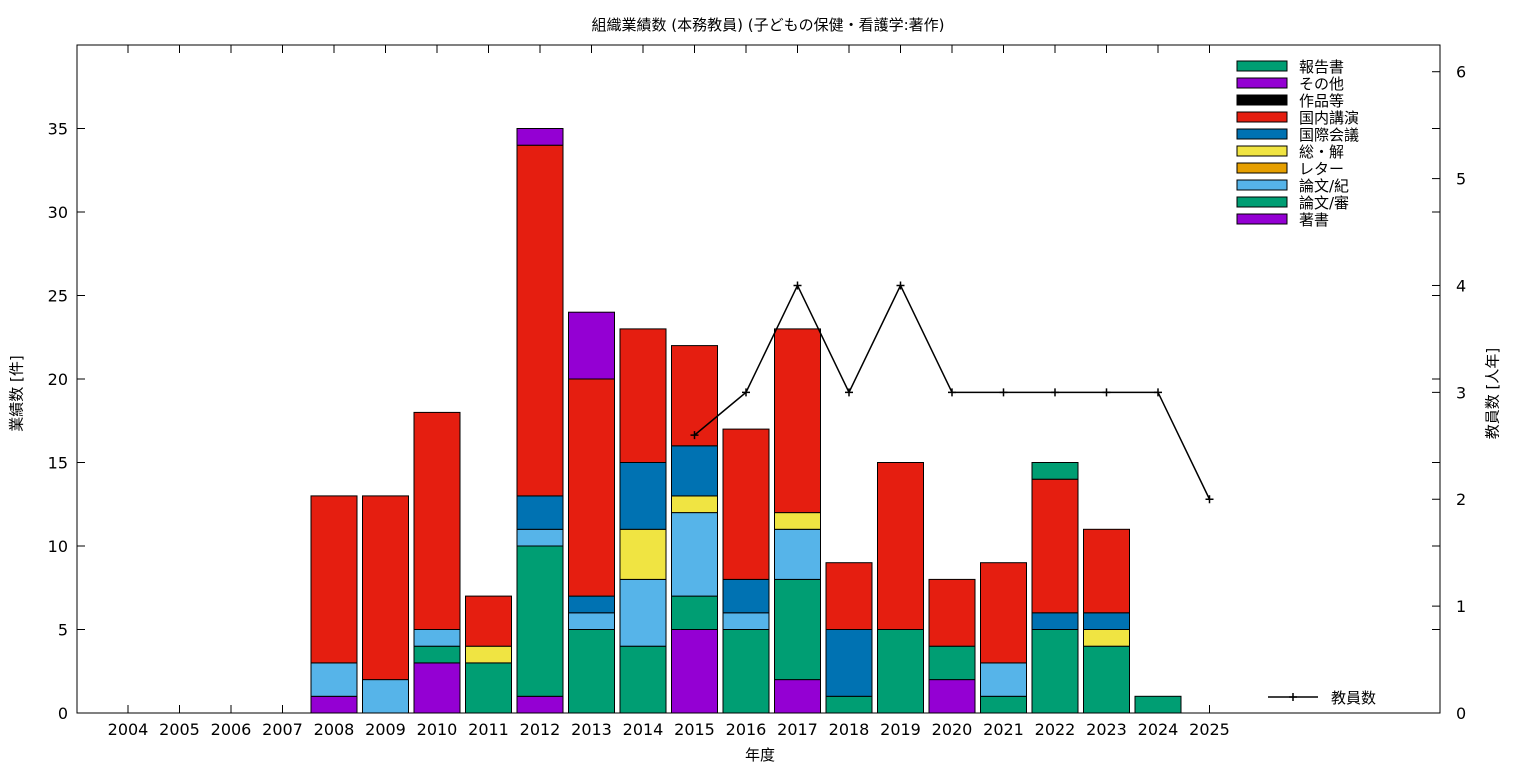 The width and height of the screenshot is (1536, 768). I want to click on y2-tick-label: 6, so click(1461, 72).